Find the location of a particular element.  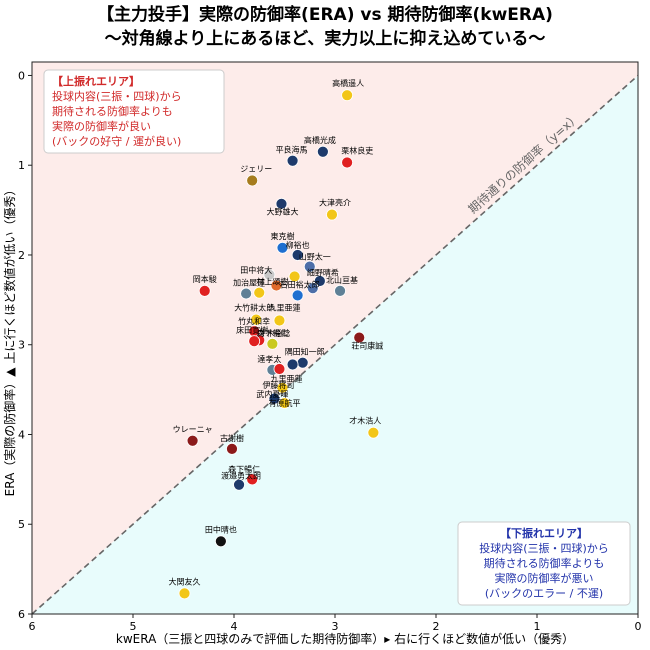

y-tick-label: 3 is located at coordinates (21, 345).